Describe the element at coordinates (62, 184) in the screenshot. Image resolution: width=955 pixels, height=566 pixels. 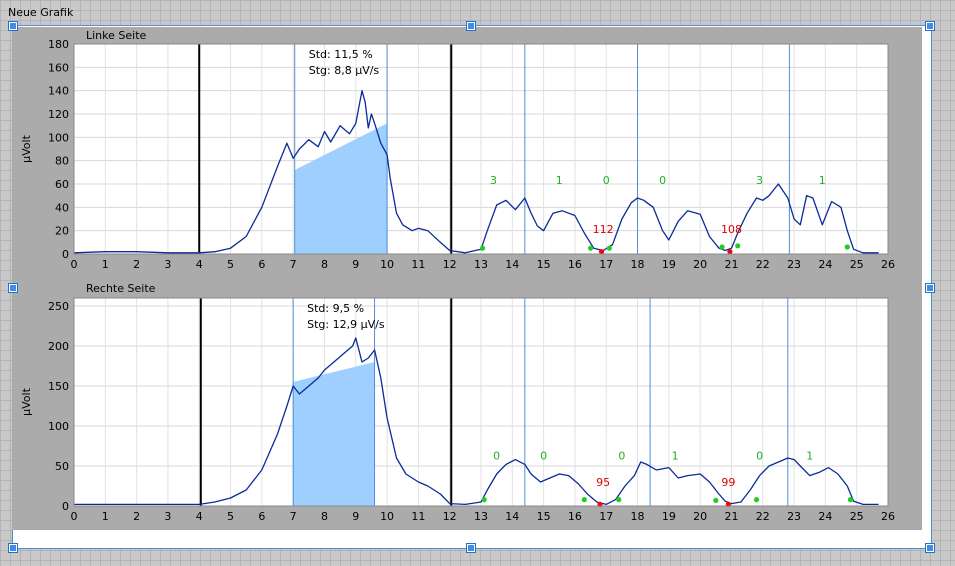
I see `y-tick-label: 60` at that location.